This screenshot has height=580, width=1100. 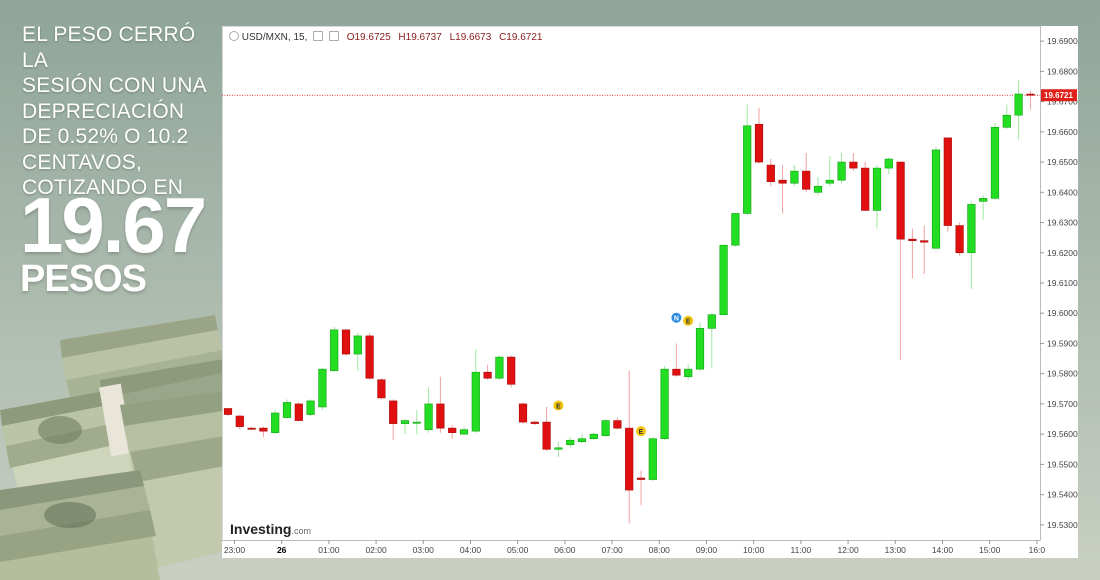 I want to click on x-tick-label: 14:00, so click(x=943, y=550).